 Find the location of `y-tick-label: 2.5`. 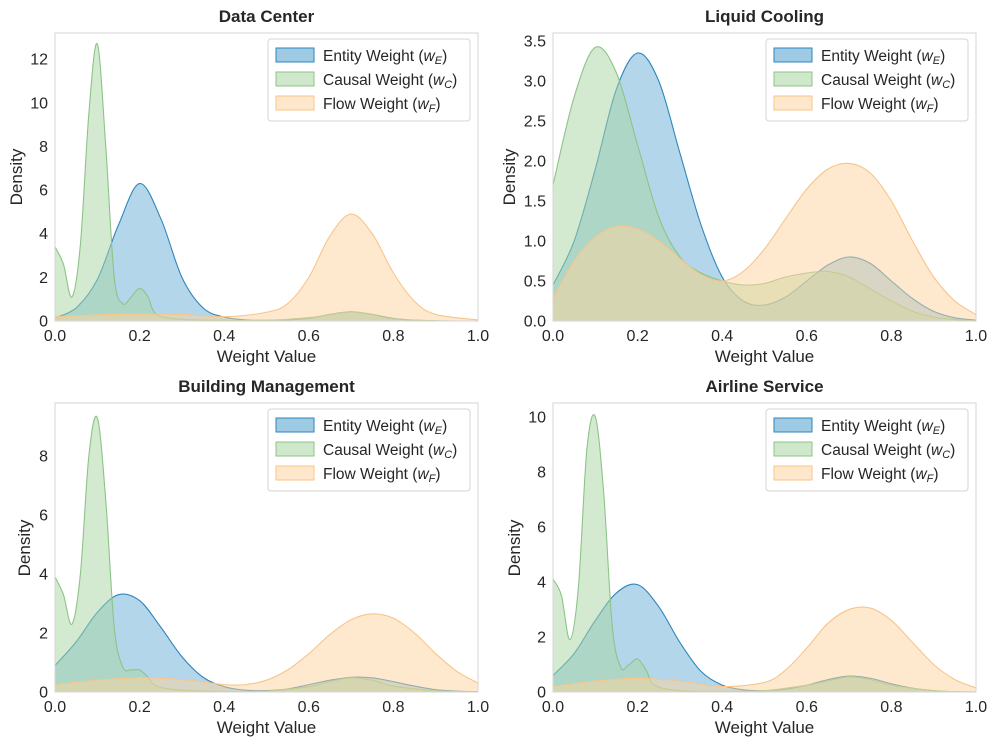

y-tick-label: 2.5 is located at coordinates (535, 122).